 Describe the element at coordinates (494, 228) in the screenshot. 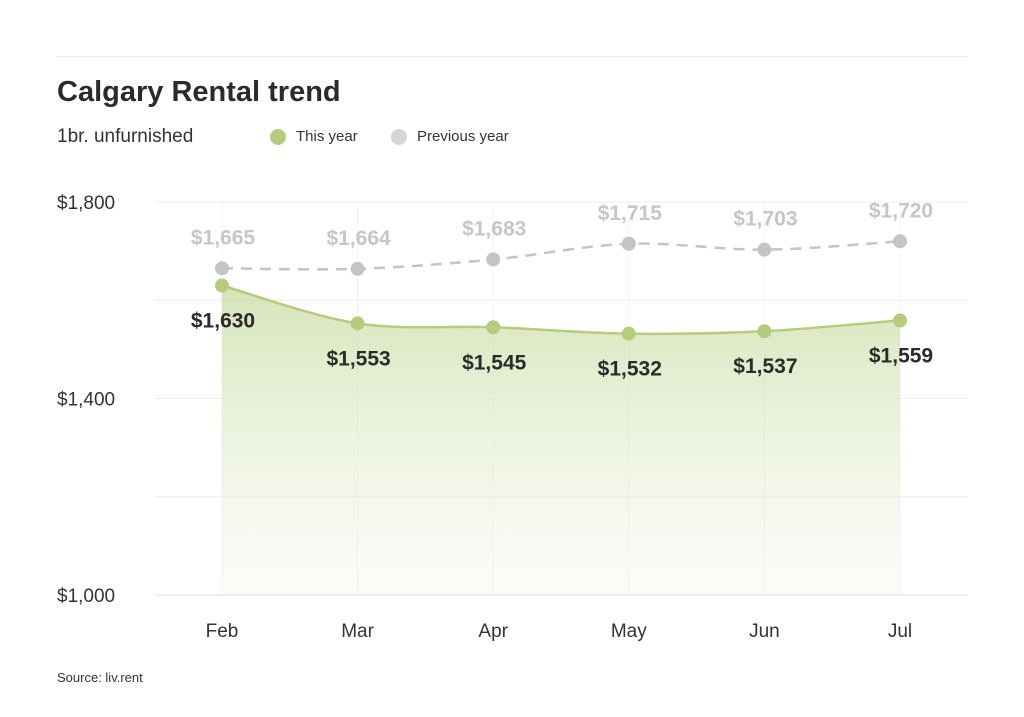

I see `previous-year-data-label: $1,683` at that location.